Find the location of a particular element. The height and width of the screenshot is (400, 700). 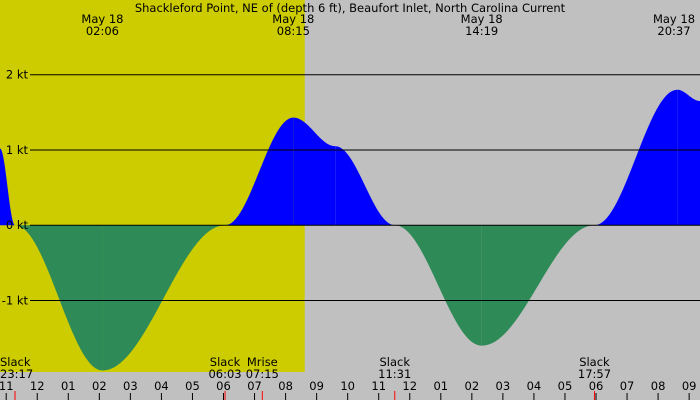

x-tick-label: 10 is located at coordinates (347, 386).